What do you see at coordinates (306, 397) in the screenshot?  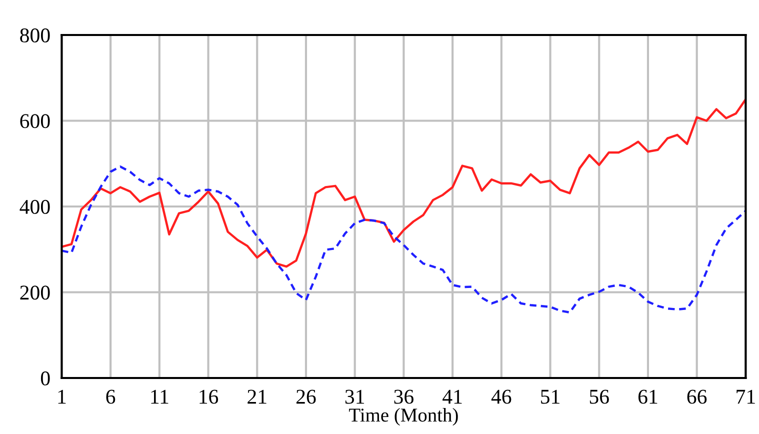 I see `x-tick-label: 26` at bounding box center [306, 397].